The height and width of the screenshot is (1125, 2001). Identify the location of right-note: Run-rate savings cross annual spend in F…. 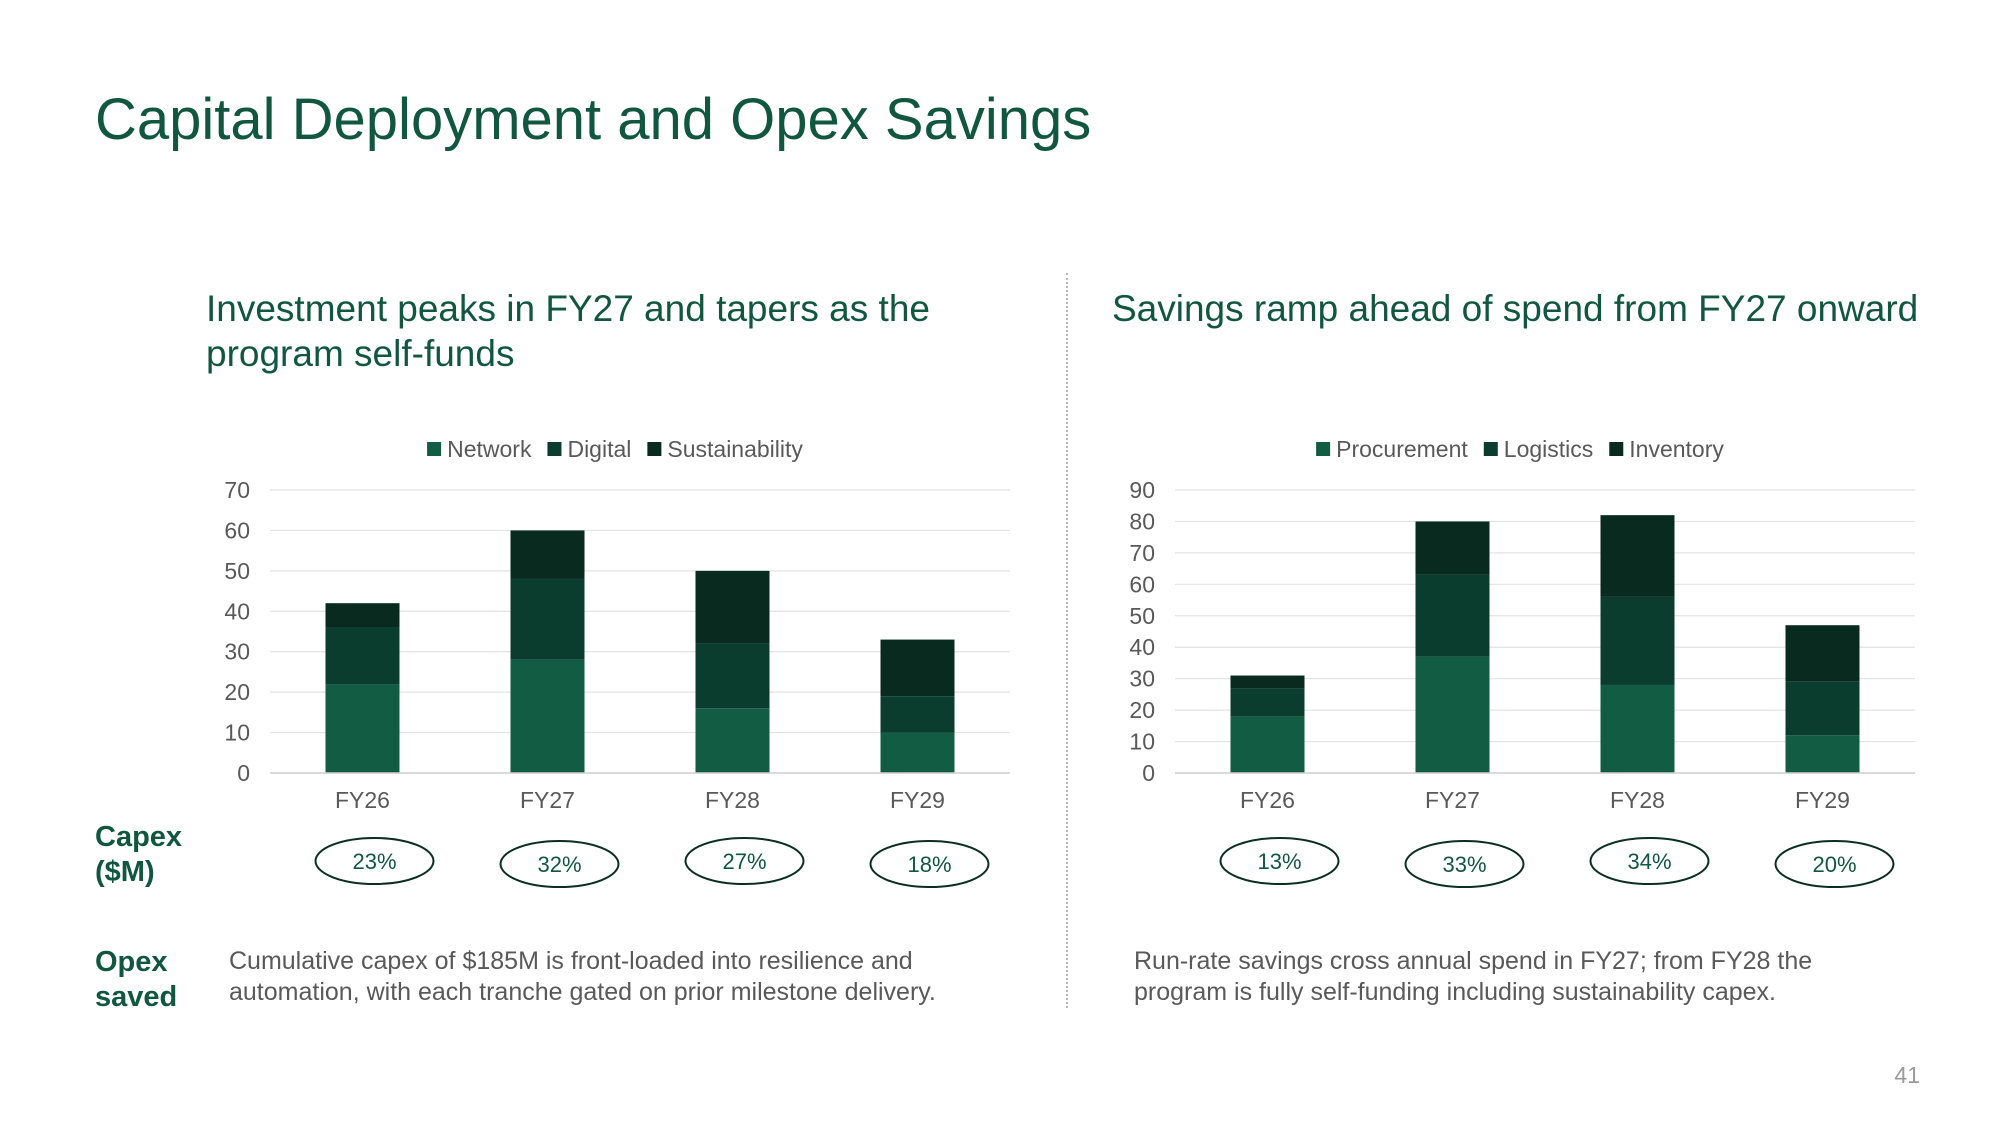
(1473, 976).